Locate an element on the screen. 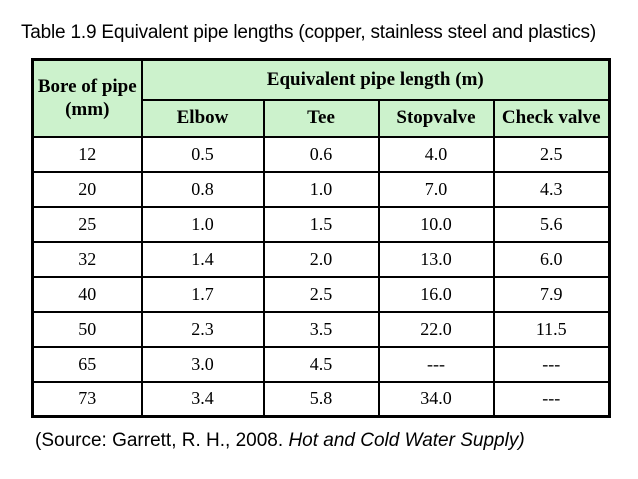 This screenshot has width=638, height=479. cell-elbow: 1.4 is located at coordinates (202, 259).